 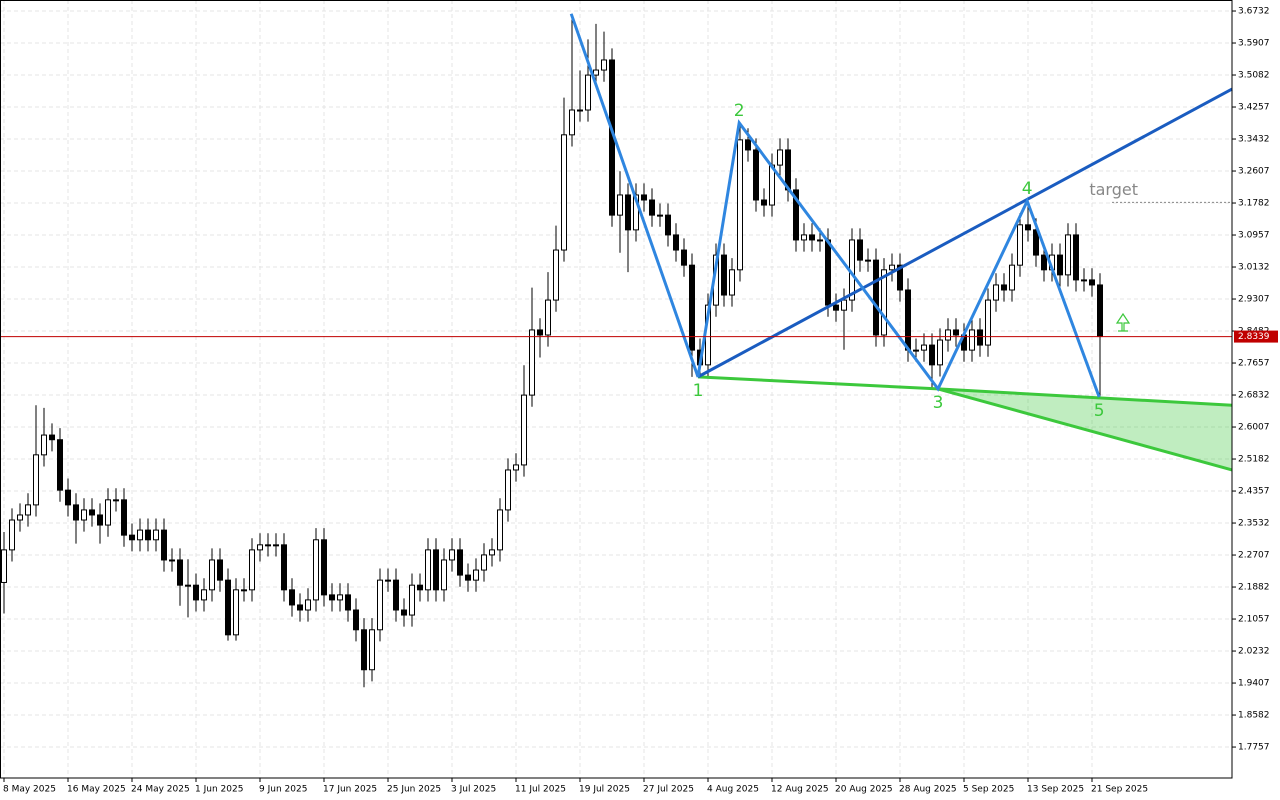 I want to click on x-tick-label: 12 Aug 2025, so click(x=800, y=790).